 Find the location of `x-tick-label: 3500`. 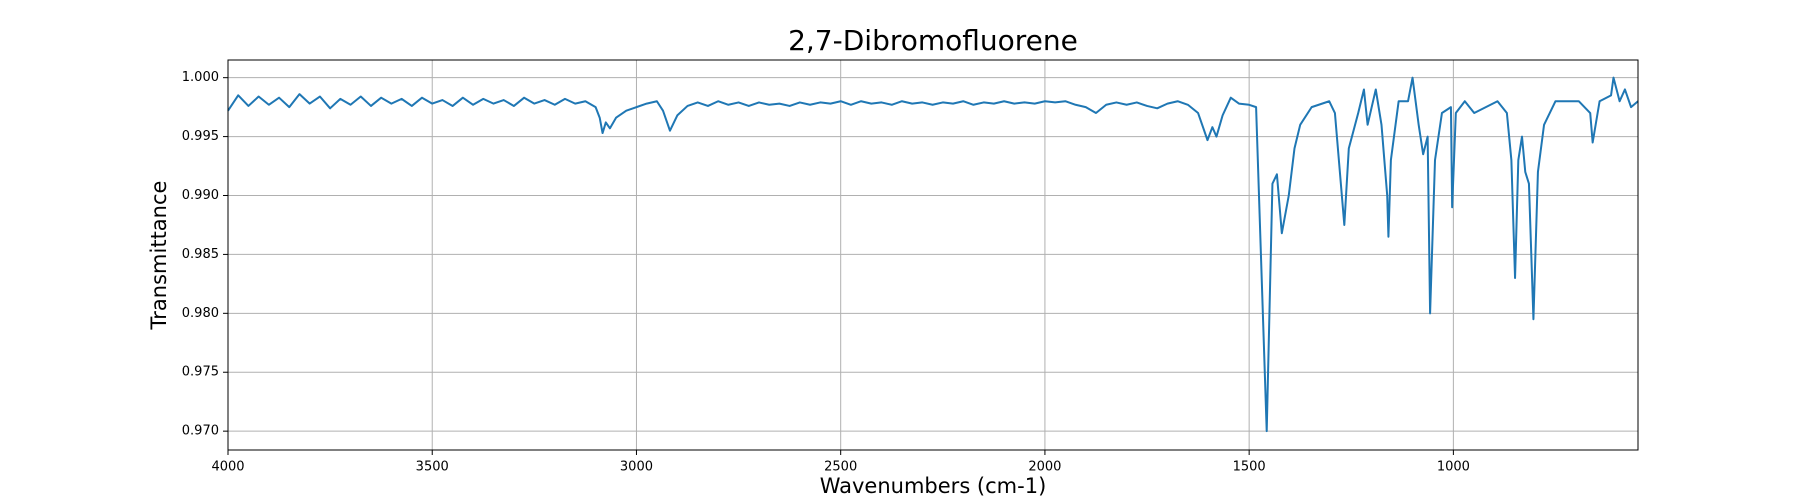

x-tick-label: 3500 is located at coordinates (432, 467).